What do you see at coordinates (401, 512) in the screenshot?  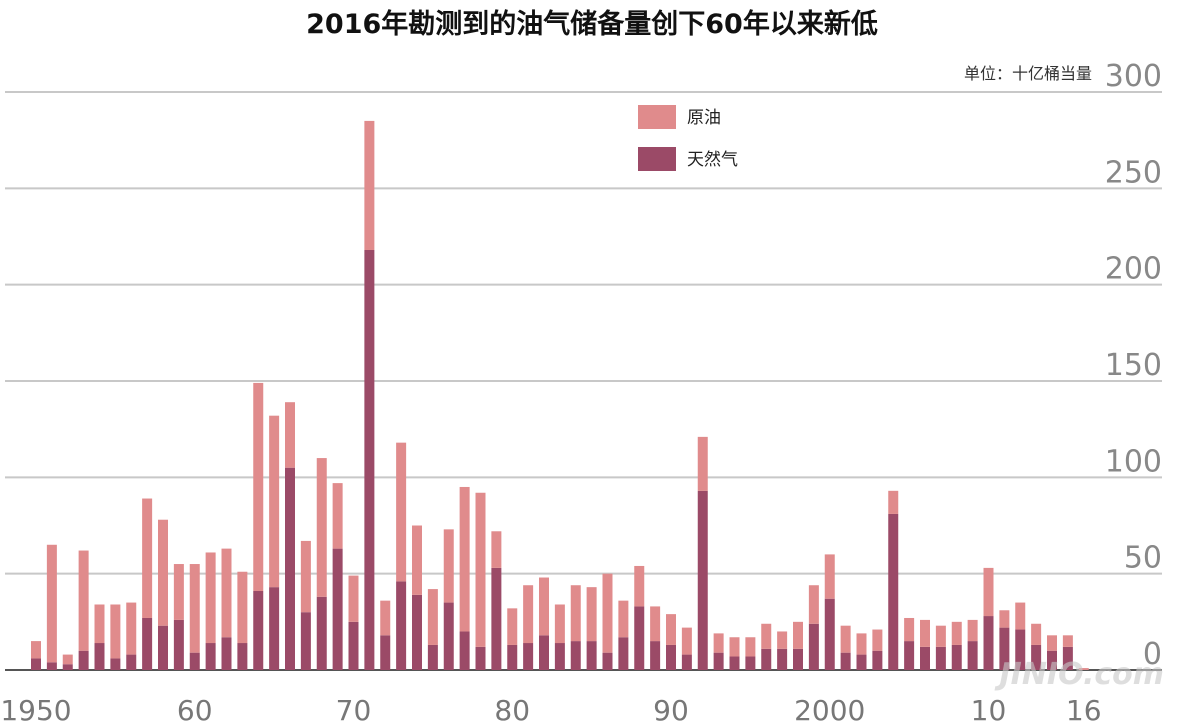 I see `bar-crude-oil-1973` at bounding box center [401, 512].